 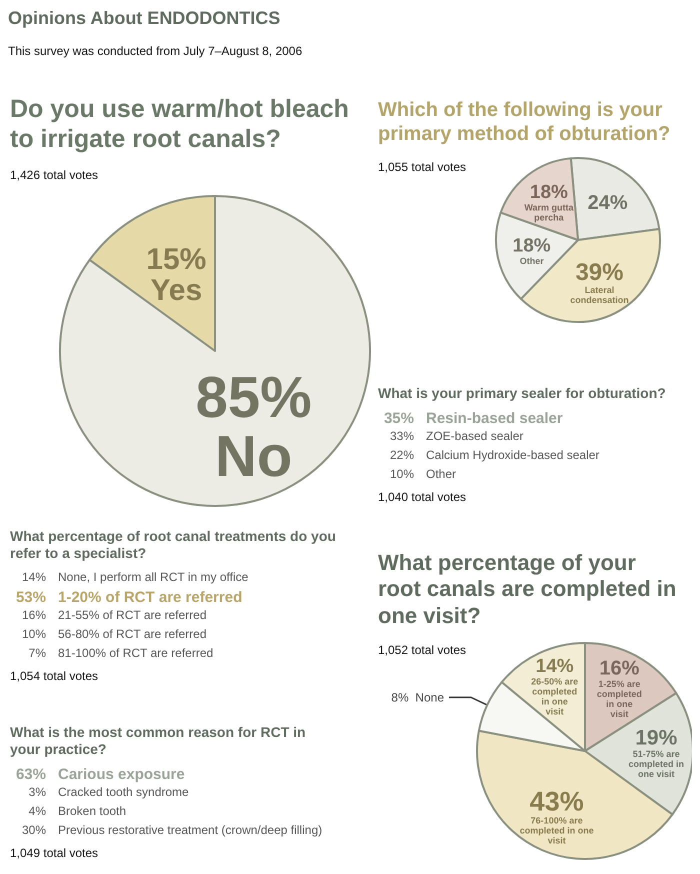 What do you see at coordinates (30, 597) in the screenshot?
I see `data-label: 53%` at bounding box center [30, 597].